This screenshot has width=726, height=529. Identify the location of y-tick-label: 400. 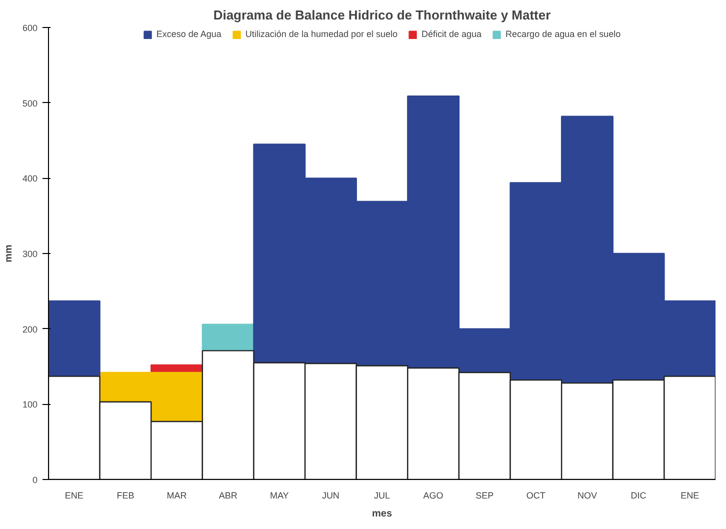
(30, 179).